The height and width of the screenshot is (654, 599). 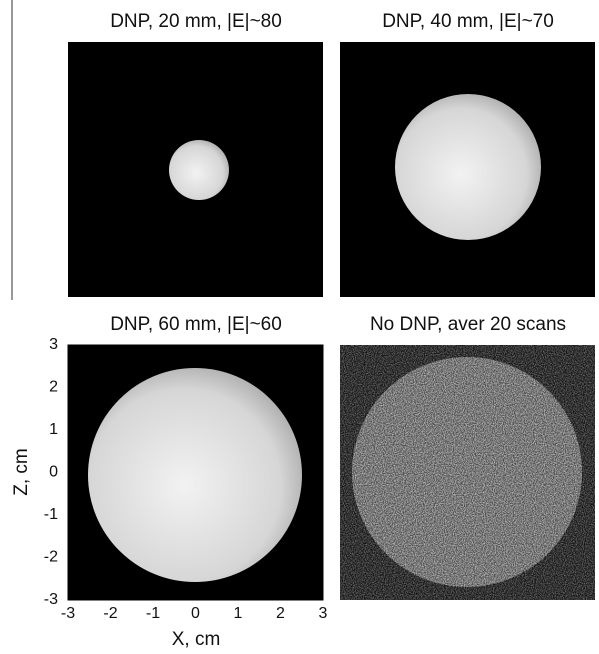 What do you see at coordinates (195, 613) in the screenshot?
I see `x-tick-label: 0` at bounding box center [195, 613].